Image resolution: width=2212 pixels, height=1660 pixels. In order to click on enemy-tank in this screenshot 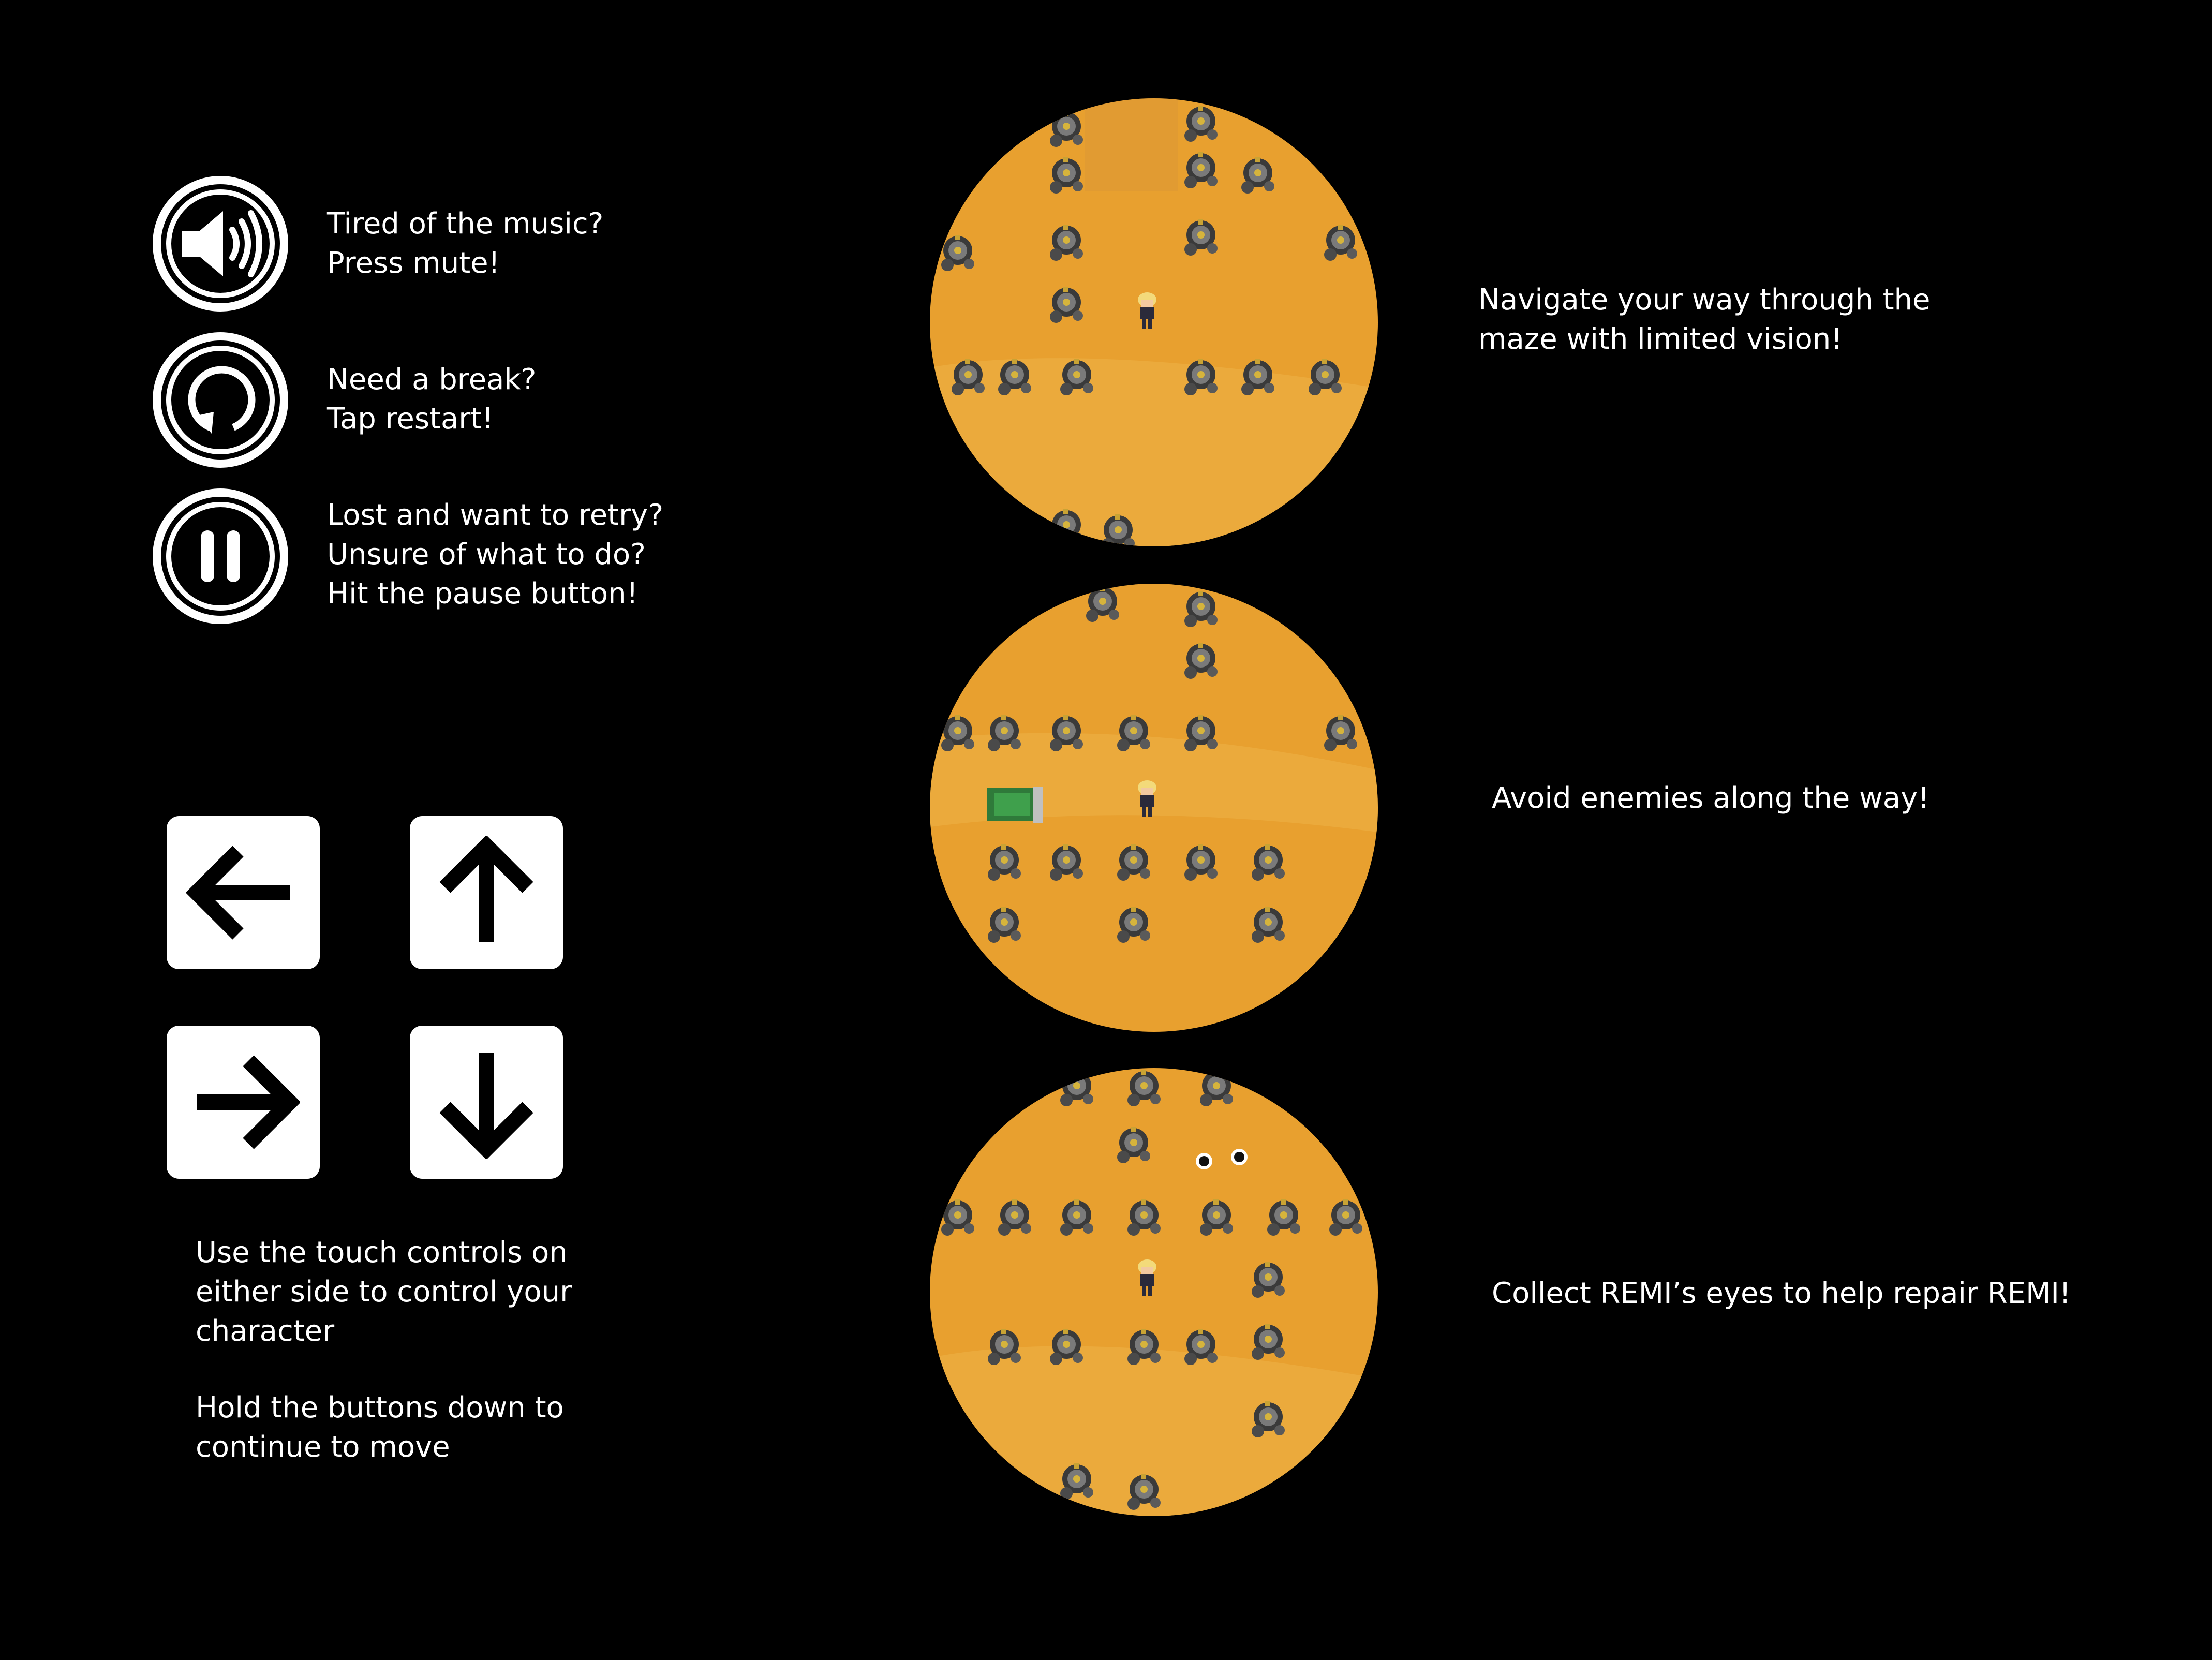, I will do `click(1015, 805)`.